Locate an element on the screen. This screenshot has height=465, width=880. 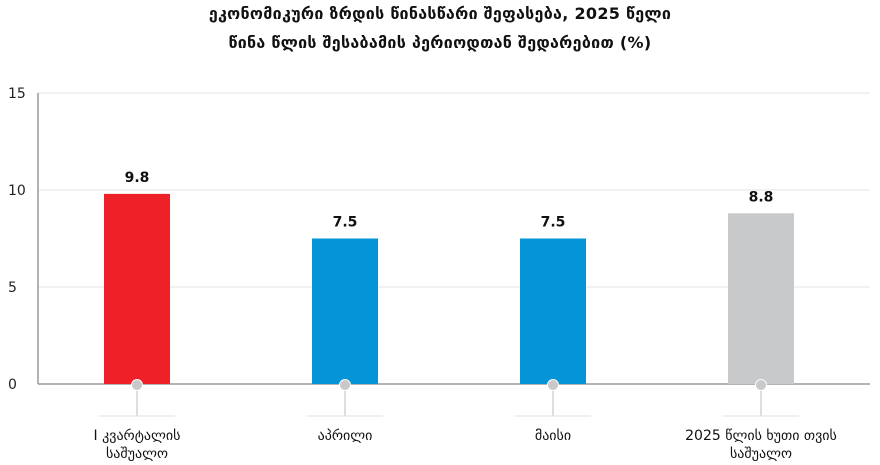
x-tick-label: მაისი is located at coordinates (553, 436).